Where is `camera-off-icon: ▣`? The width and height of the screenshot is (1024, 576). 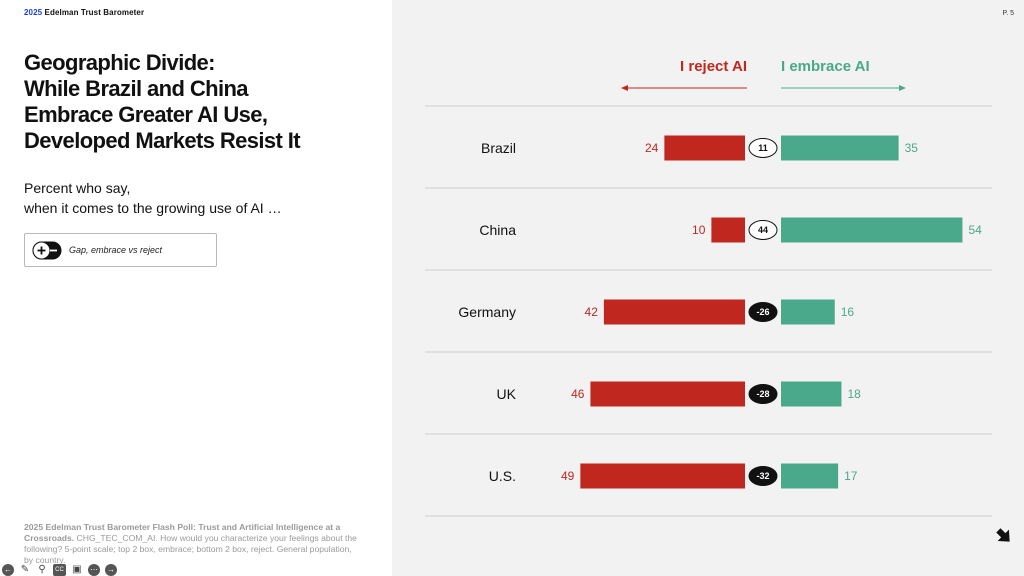
camera-off-icon: ▣ is located at coordinates (77, 569).